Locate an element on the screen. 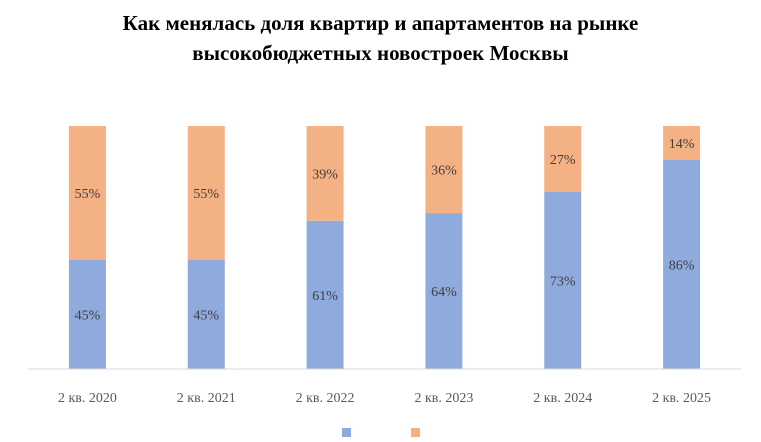  data-label-series-1-3: 61% is located at coordinates (325, 296).